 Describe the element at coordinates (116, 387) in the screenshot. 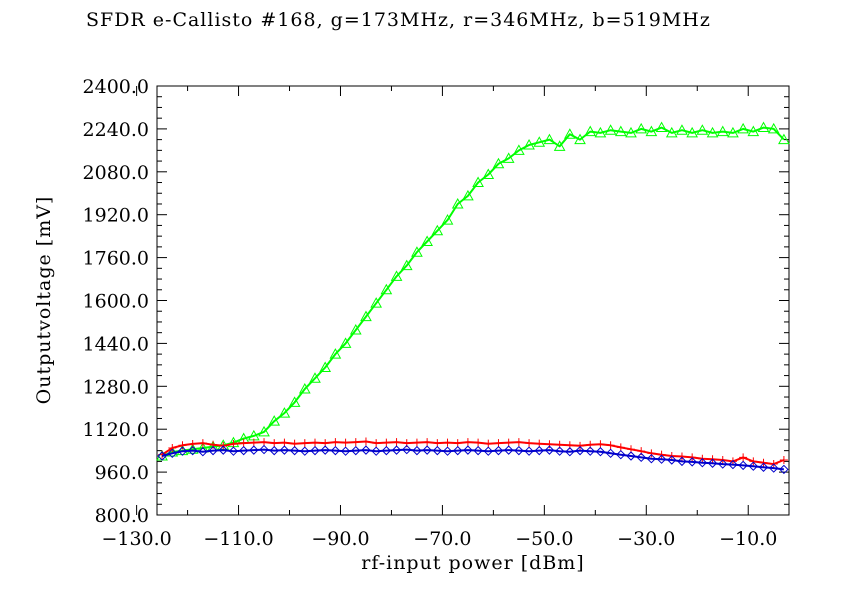

I see `y-tick-label: 1280.0` at that location.